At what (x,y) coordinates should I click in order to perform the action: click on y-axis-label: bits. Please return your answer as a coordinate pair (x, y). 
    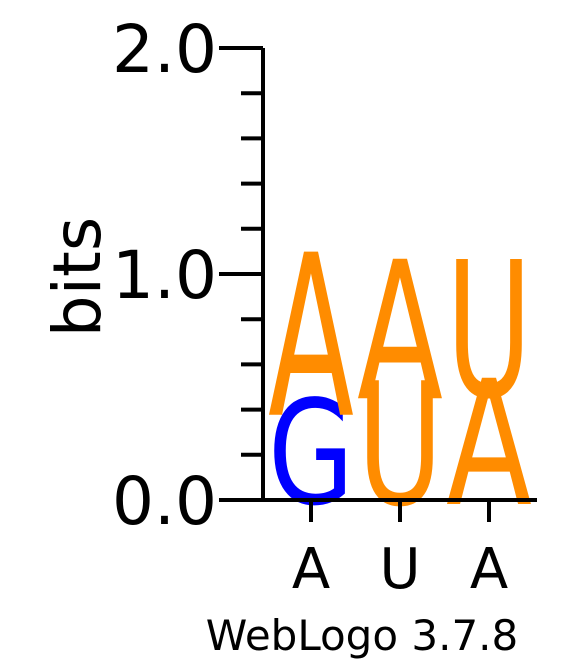
    Looking at the image, I should click on (77, 277).